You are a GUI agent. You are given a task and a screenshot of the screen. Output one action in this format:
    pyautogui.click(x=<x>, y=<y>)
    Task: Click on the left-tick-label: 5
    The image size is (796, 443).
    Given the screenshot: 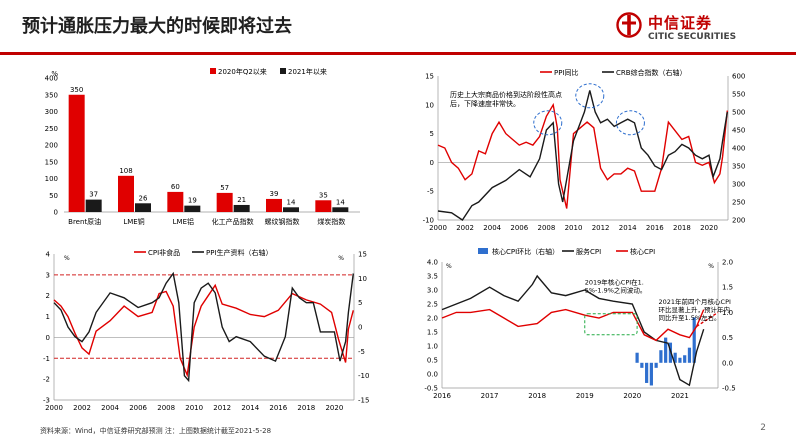 What is the action you would take?
    pyautogui.click(x=432, y=134)
    